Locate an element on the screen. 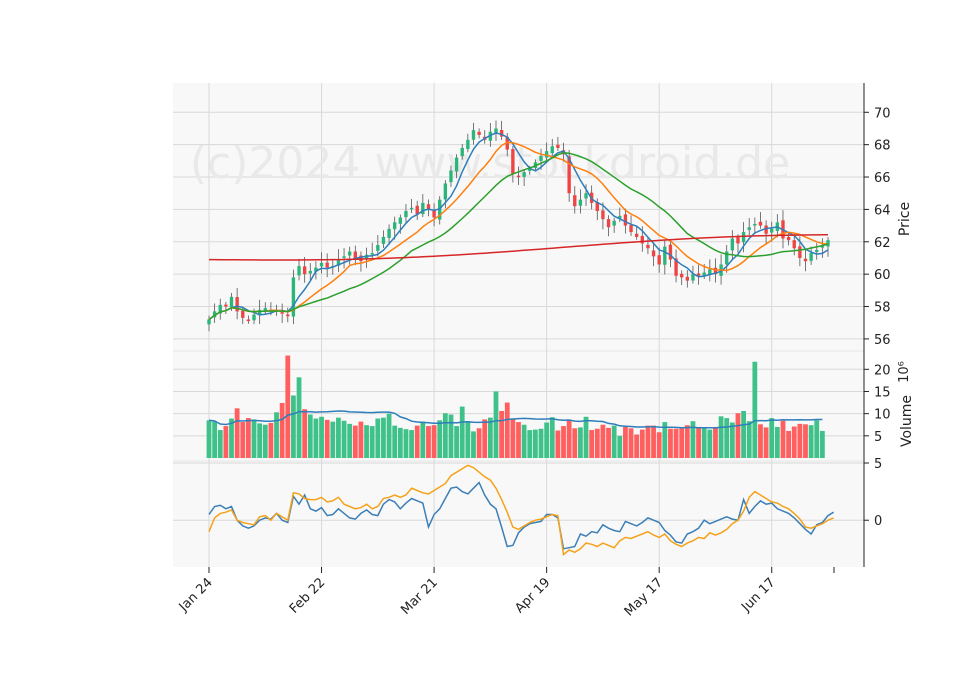 The image size is (960, 694). volume-tick-label: 15 is located at coordinates (882, 392).